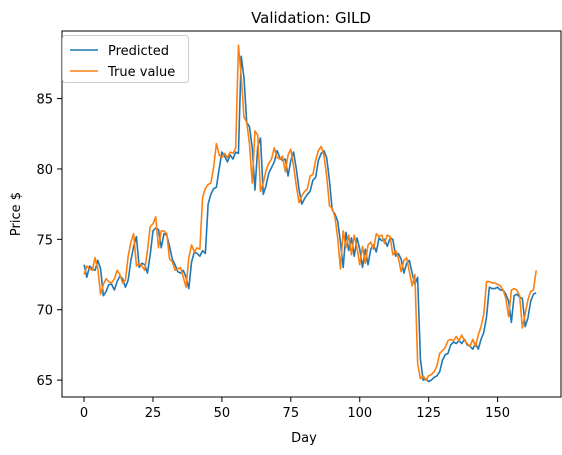  I want to click on y-tick-label: 65, so click(44, 381).